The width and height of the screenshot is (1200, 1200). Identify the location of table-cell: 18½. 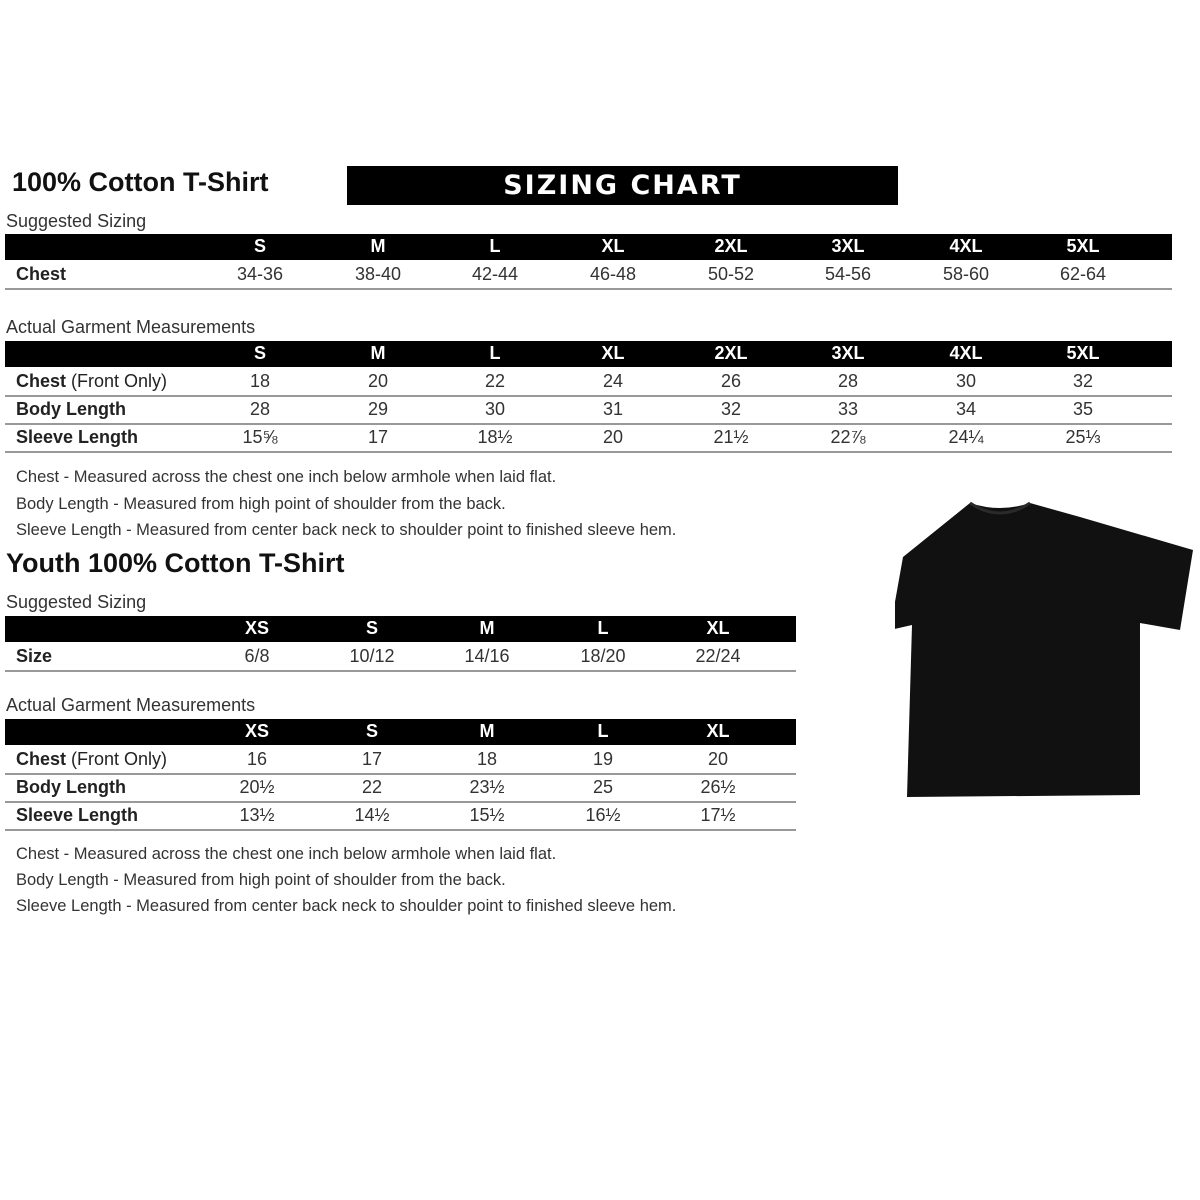
(495, 437).